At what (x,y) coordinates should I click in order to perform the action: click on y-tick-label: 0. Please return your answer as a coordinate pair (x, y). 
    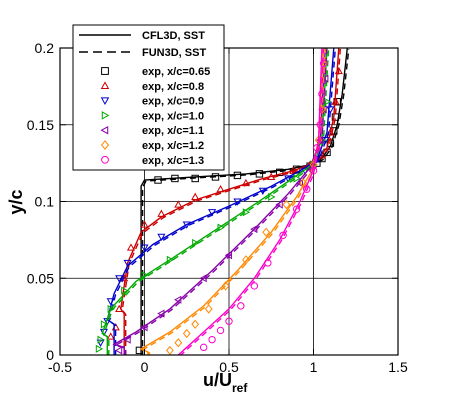
    Looking at the image, I should click on (50, 355).